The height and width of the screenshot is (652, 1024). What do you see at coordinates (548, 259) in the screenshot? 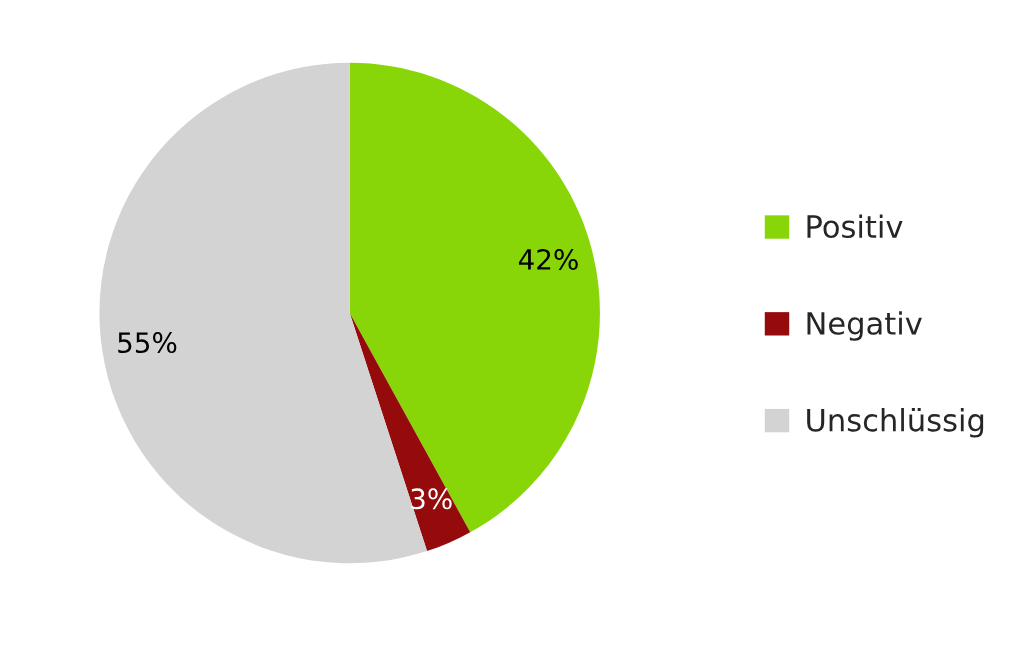
I see `data-label: 42%` at bounding box center [548, 259].